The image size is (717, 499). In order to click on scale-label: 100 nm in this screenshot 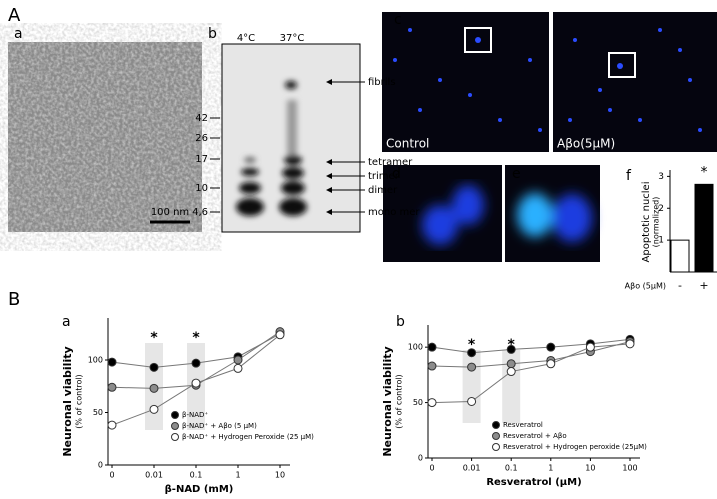, I will do `click(170, 212)`.